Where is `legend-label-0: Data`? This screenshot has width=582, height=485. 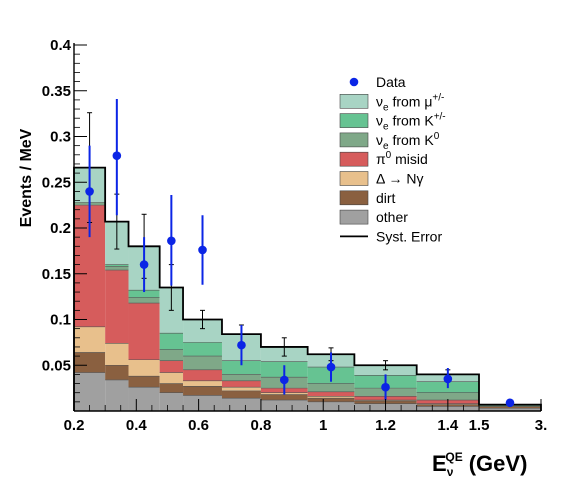
legend-label-0: Data is located at coordinates (391, 82).